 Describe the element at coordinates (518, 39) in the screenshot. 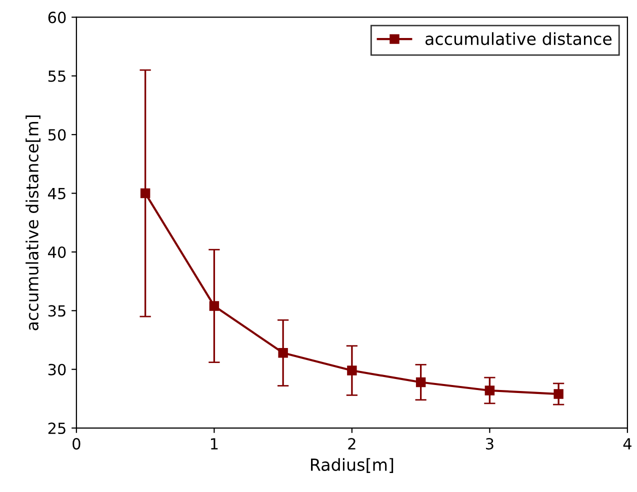

I see `legend-label: accumulative distance` at that location.